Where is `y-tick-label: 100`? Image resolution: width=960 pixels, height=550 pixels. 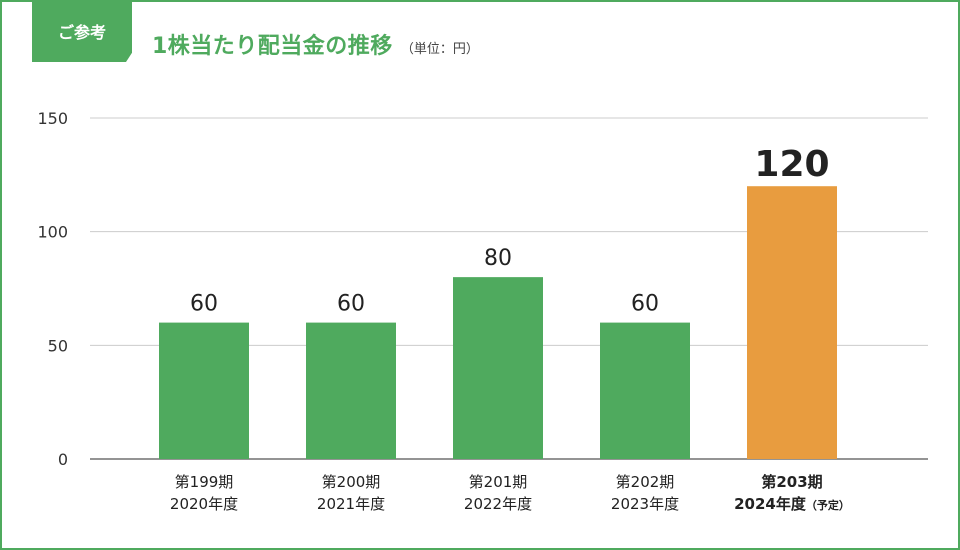
y-tick-label: 100 is located at coordinates (52, 232).